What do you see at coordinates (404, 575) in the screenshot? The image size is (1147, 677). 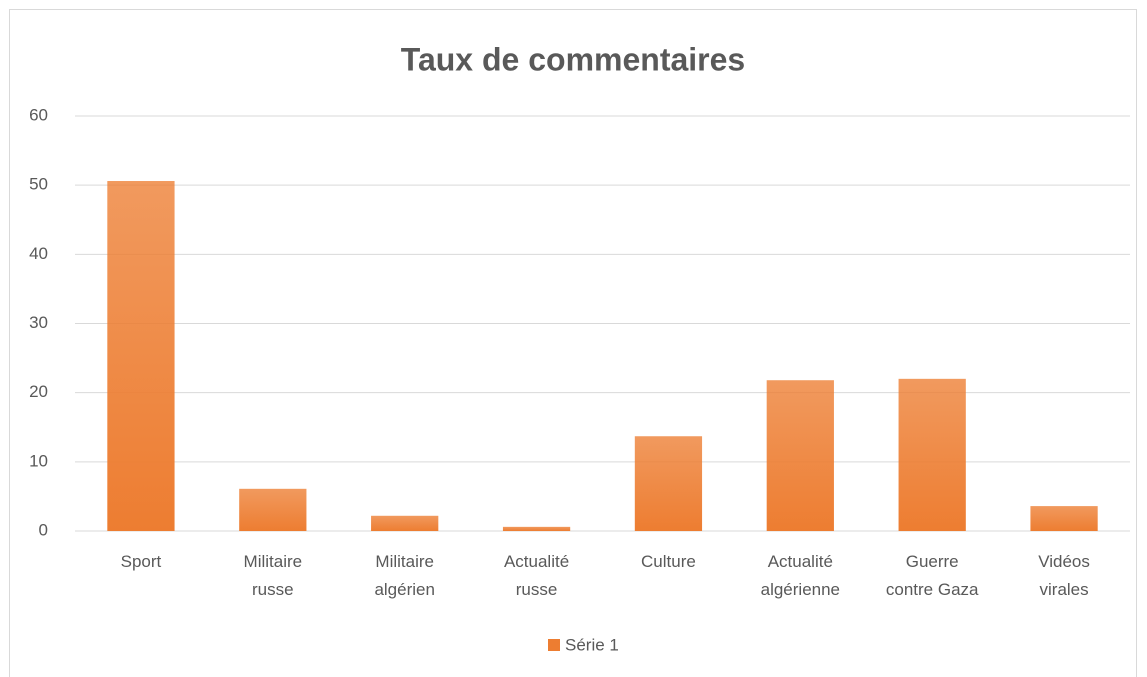 I see `x-tick-label: Militaire algérien` at bounding box center [404, 575].